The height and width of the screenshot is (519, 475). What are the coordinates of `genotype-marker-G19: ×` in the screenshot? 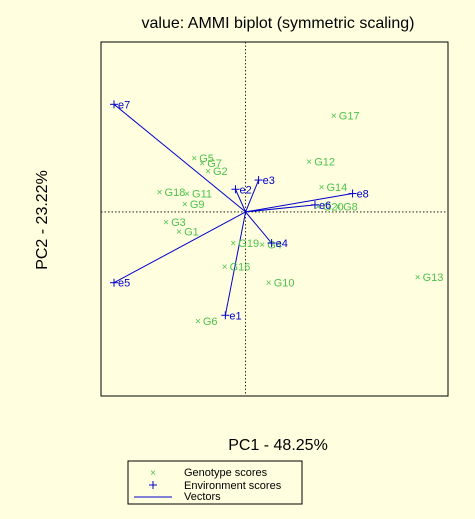 It's located at (233, 244).